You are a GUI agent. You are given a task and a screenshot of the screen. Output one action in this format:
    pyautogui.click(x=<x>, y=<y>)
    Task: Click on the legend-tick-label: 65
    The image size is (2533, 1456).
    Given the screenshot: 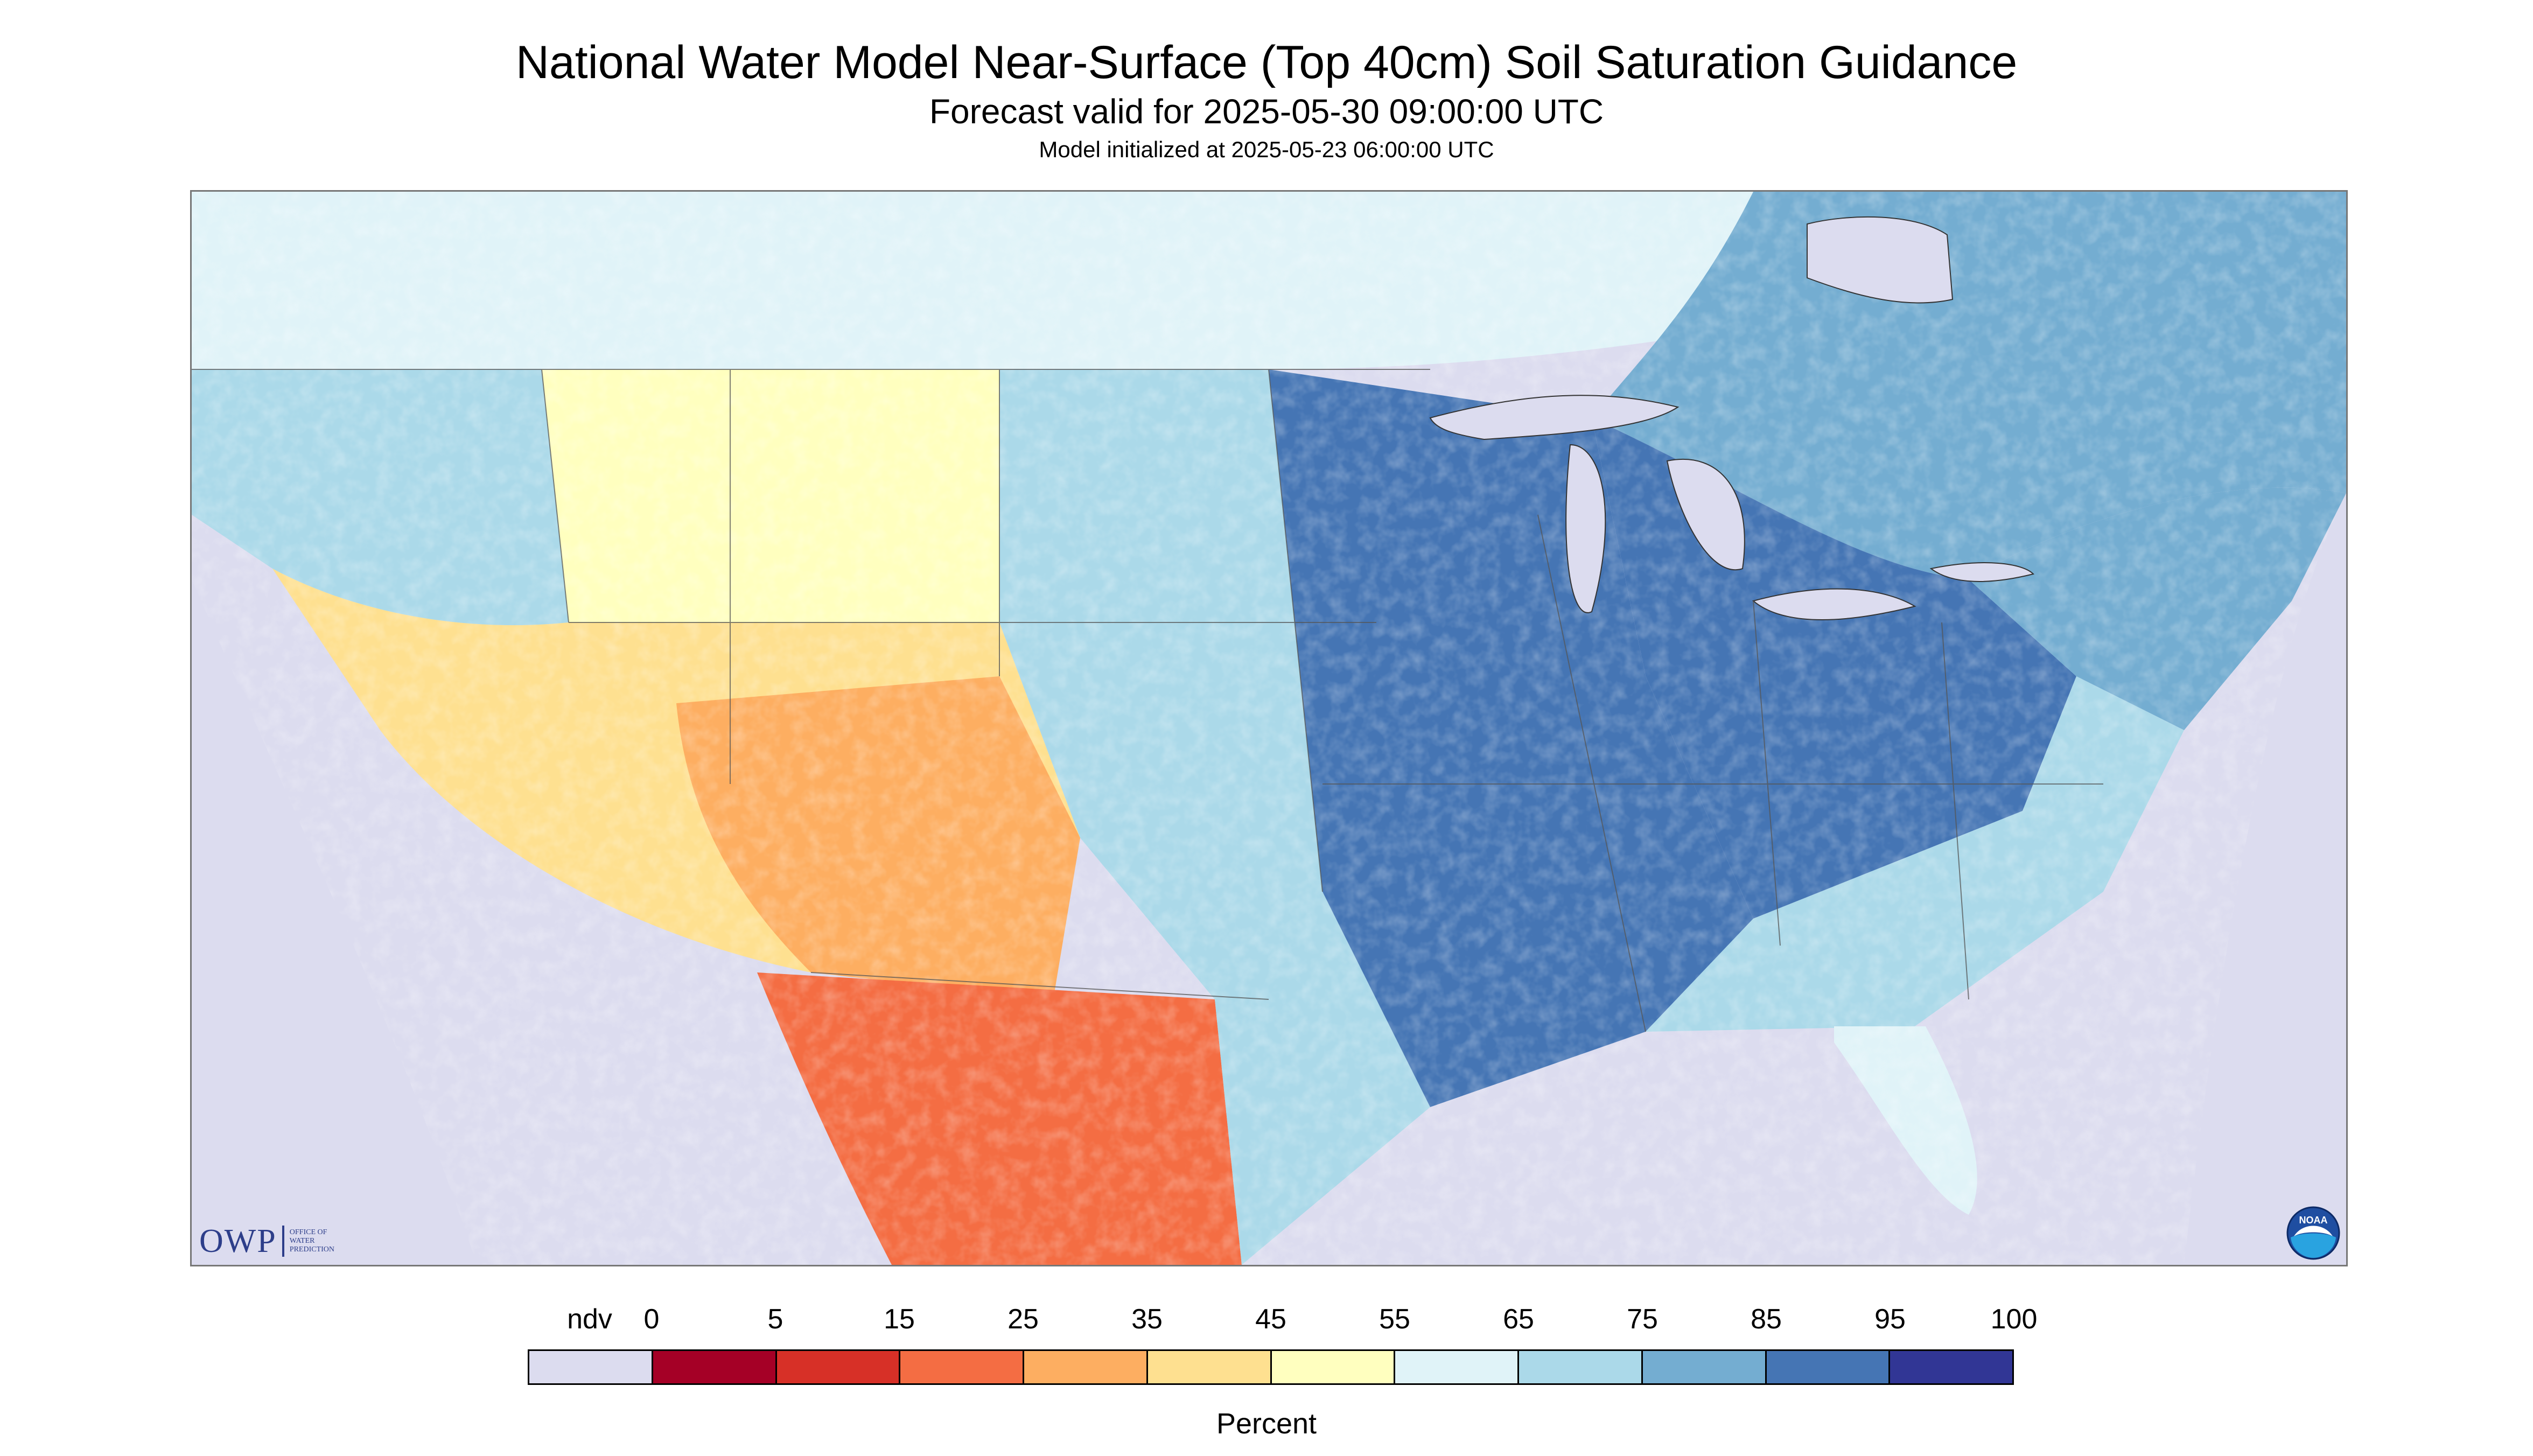 What is the action you would take?
    pyautogui.click(x=1519, y=1319)
    